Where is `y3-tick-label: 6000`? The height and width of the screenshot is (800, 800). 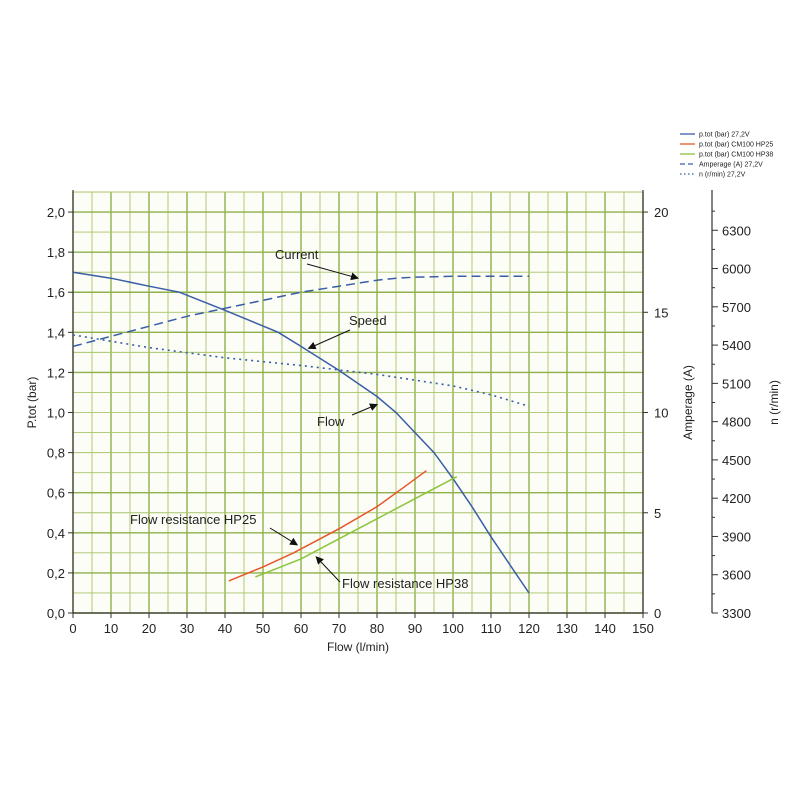
y3-tick-label: 6000 is located at coordinates (736, 269).